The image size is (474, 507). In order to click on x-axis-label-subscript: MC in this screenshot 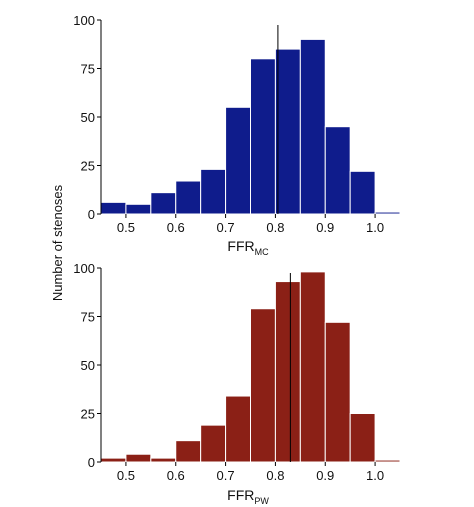, I will do `click(262, 252)`.